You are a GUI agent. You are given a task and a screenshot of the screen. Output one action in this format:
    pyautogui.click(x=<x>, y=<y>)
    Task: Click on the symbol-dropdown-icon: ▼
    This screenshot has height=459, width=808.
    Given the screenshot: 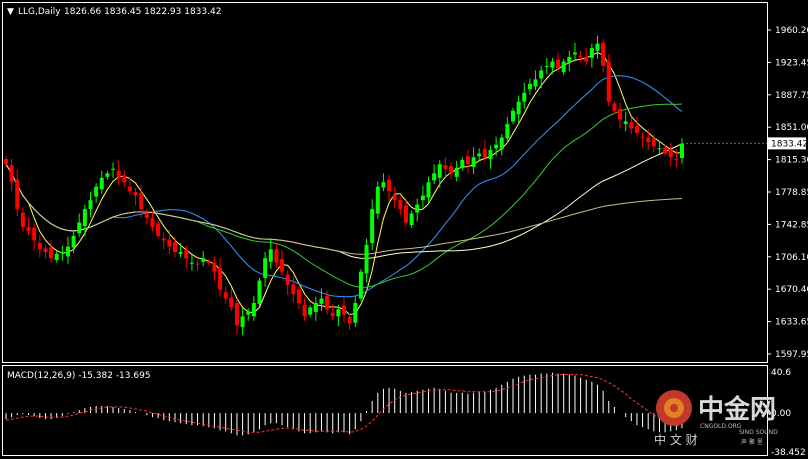 What is the action you would take?
    pyautogui.click(x=10, y=12)
    